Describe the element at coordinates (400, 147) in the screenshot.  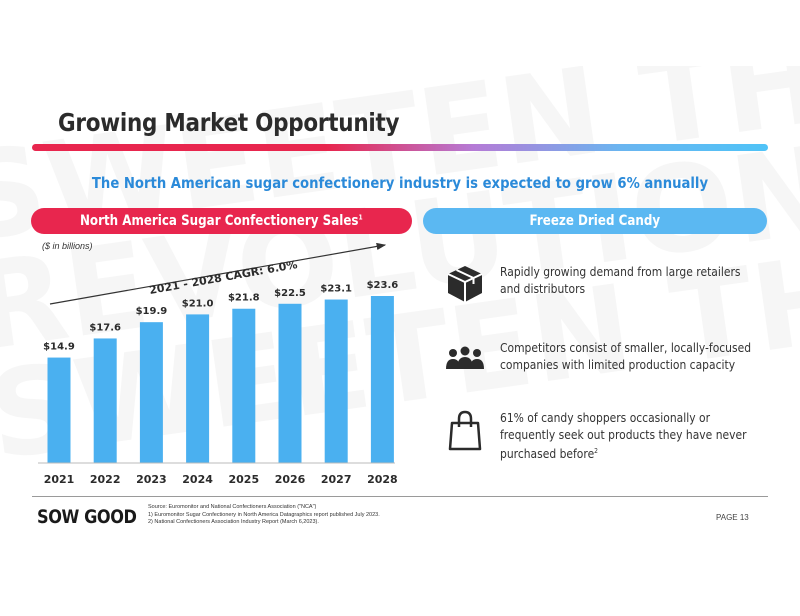
I see `title-gradient-bar` at that location.